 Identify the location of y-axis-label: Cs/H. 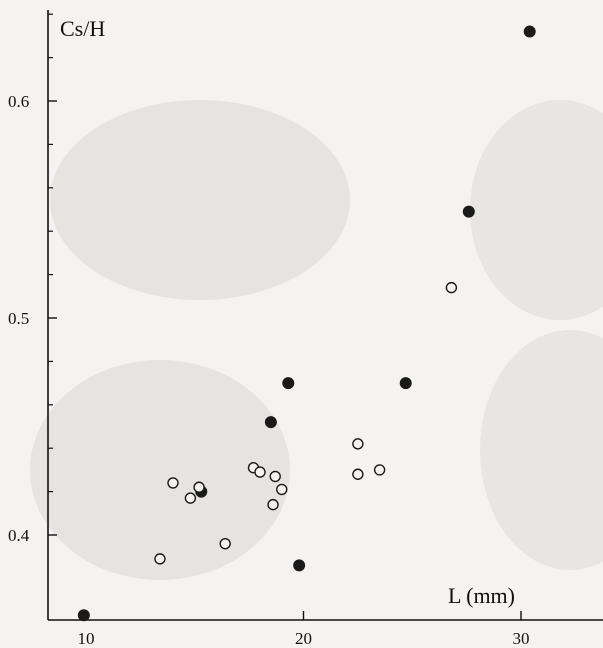
(82, 28).